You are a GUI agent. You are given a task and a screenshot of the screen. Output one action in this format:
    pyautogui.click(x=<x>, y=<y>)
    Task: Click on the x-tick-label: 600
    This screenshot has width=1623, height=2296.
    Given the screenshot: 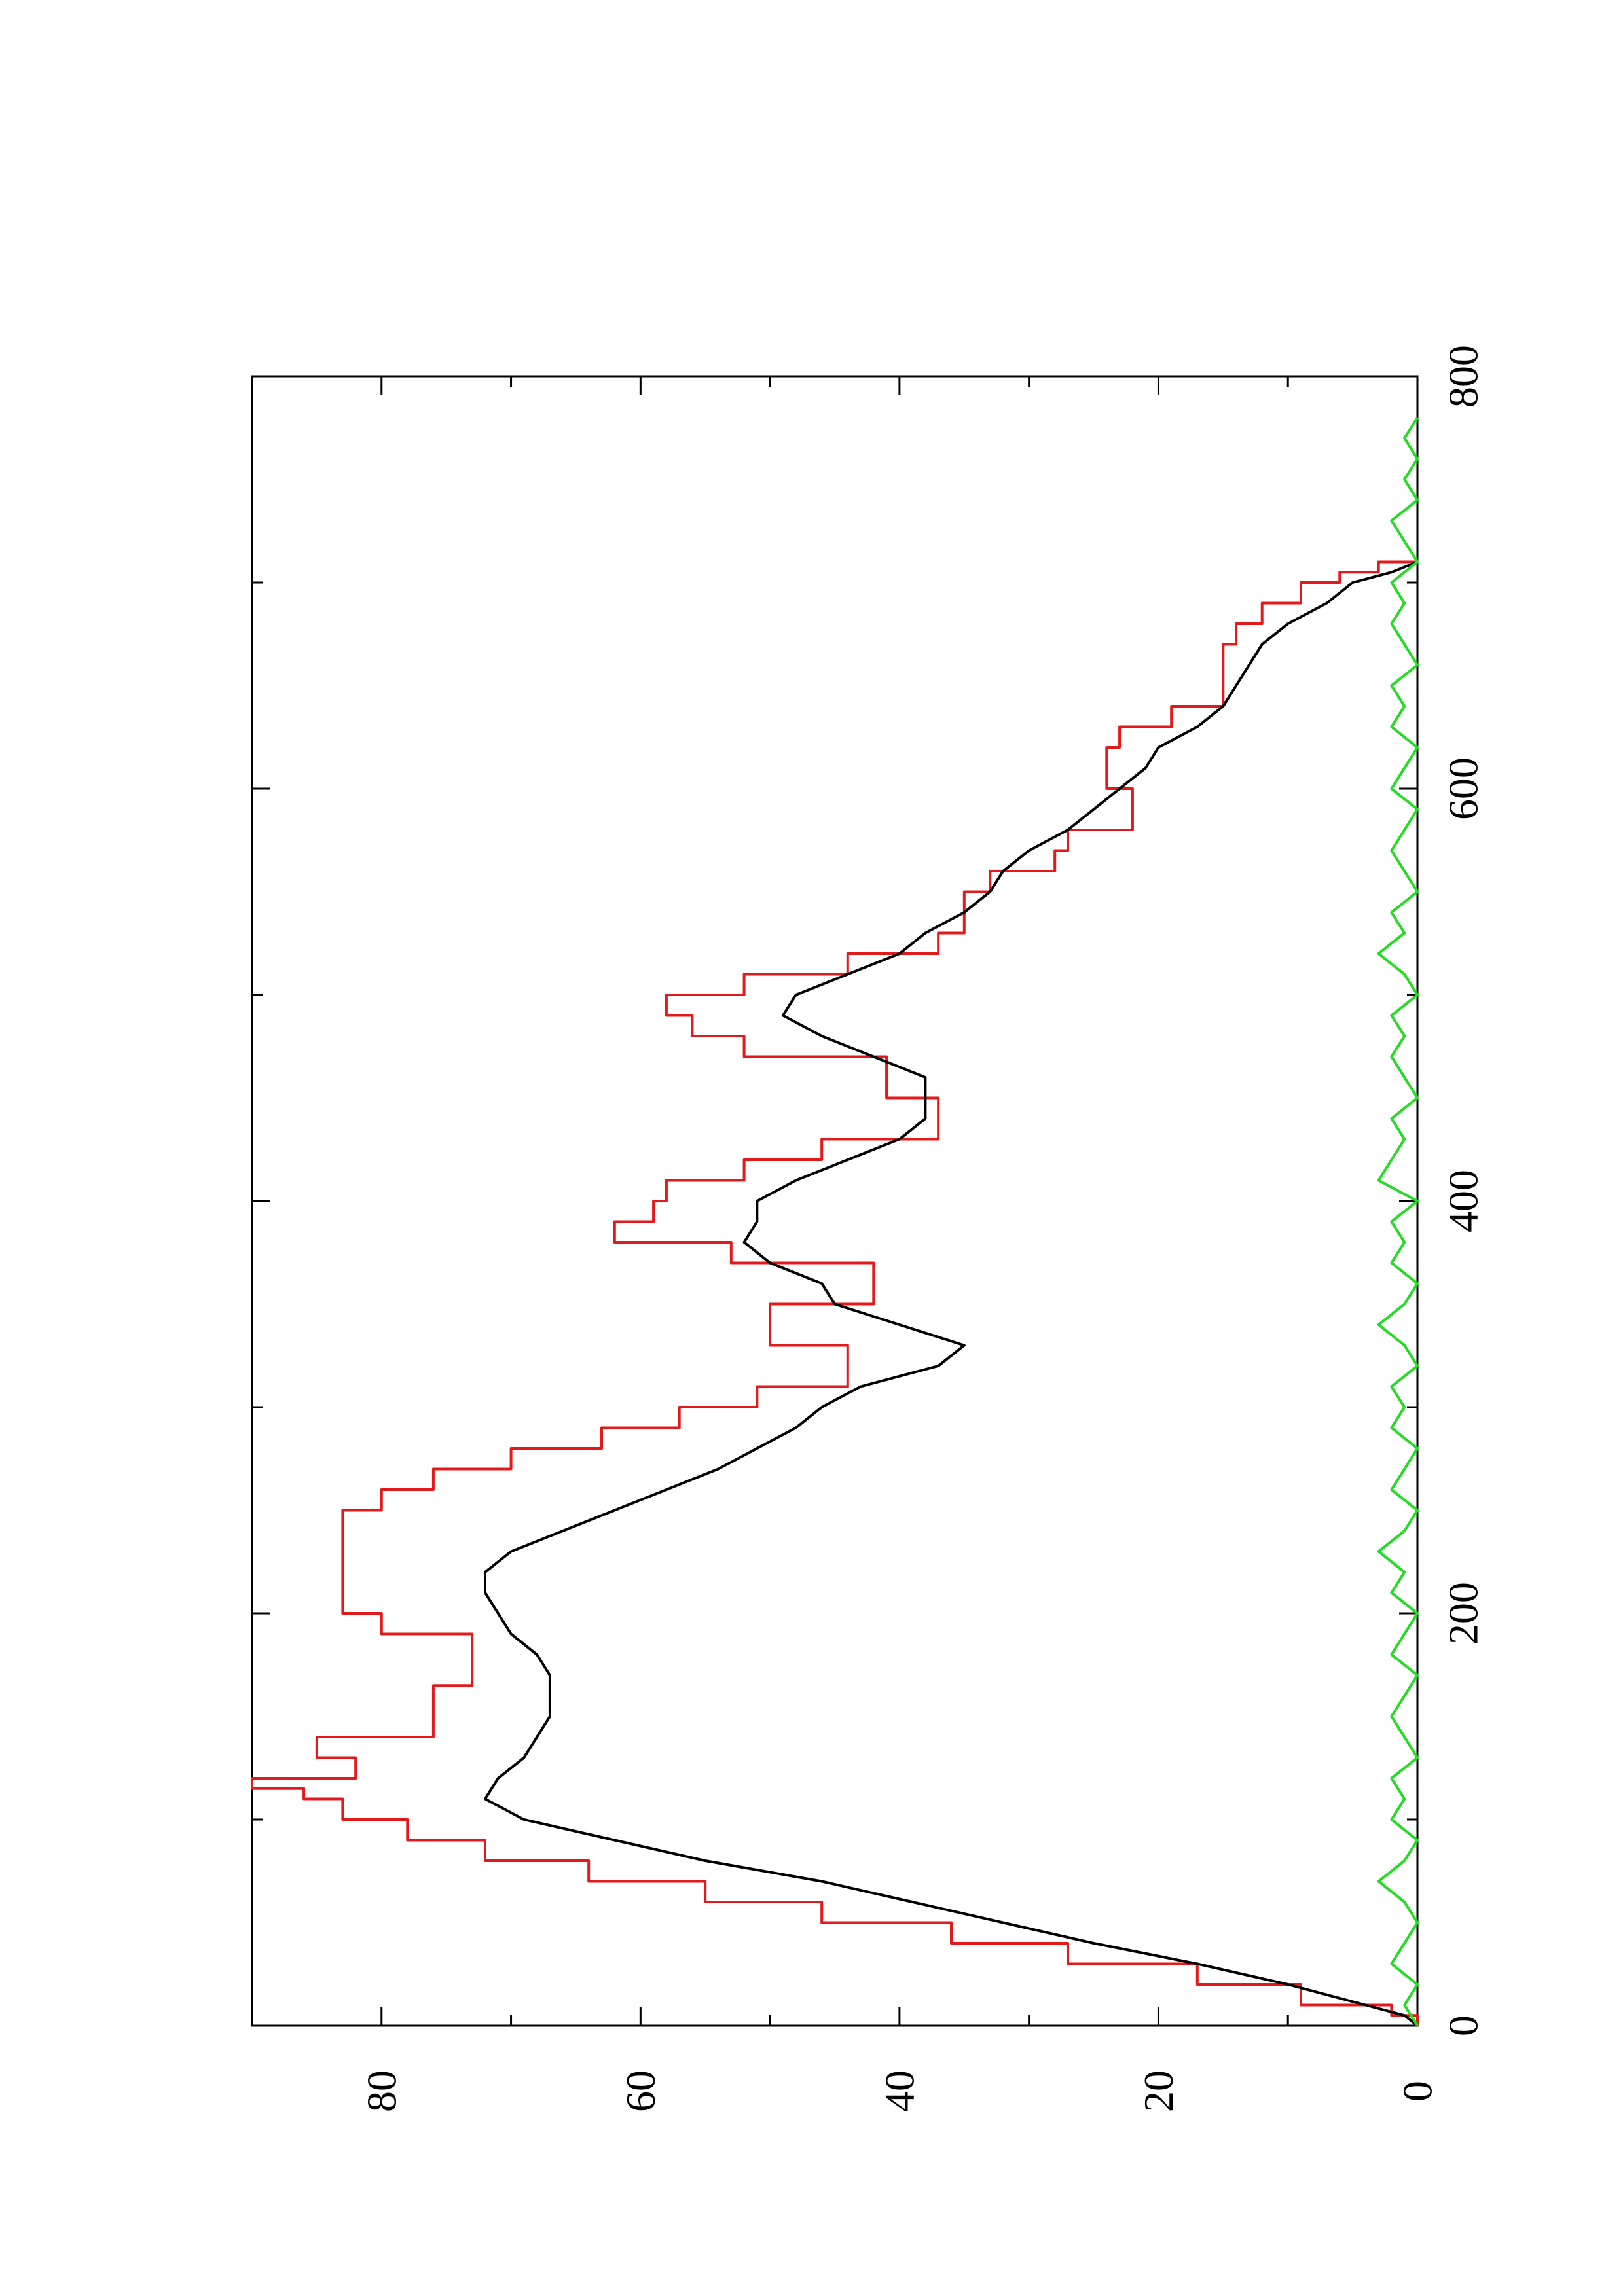 What is the action you would take?
    pyautogui.click(x=1463, y=788)
    